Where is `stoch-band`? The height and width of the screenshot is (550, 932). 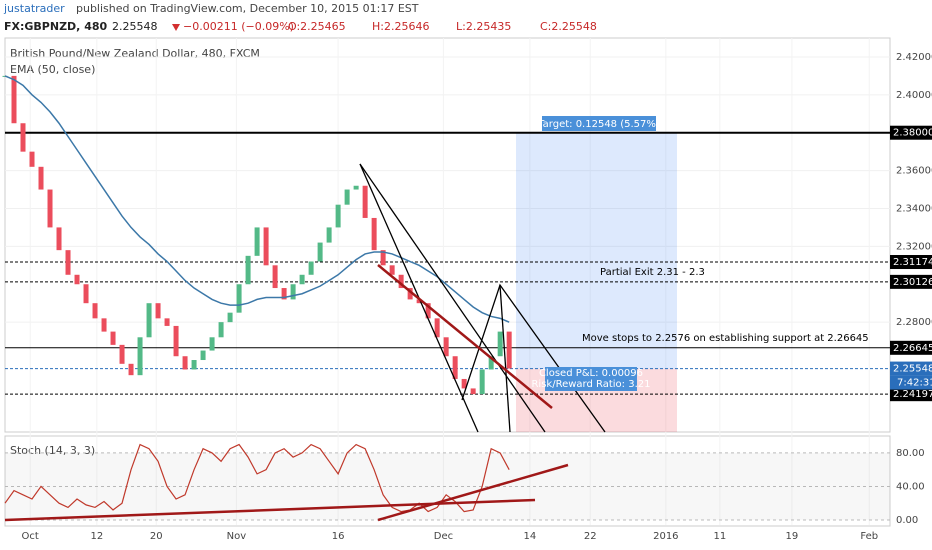 stoch-band is located at coordinates (447, 486).